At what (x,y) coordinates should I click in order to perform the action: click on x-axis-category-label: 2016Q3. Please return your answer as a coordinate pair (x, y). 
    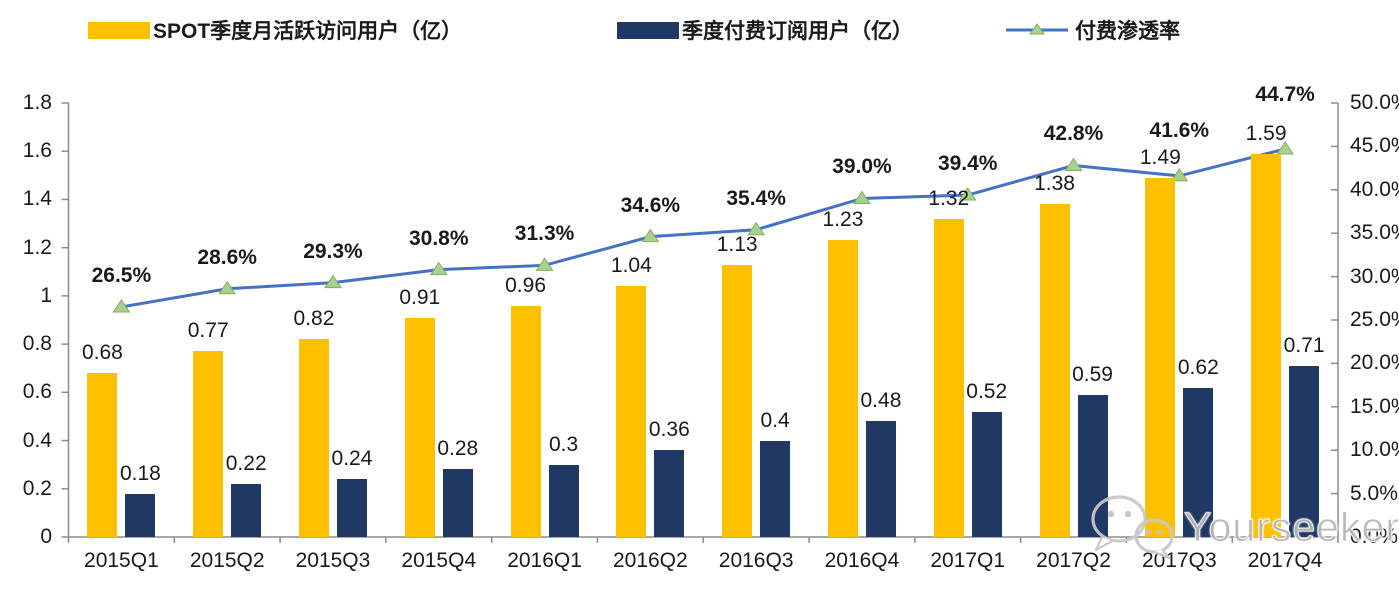
    Looking at the image, I should click on (756, 560).